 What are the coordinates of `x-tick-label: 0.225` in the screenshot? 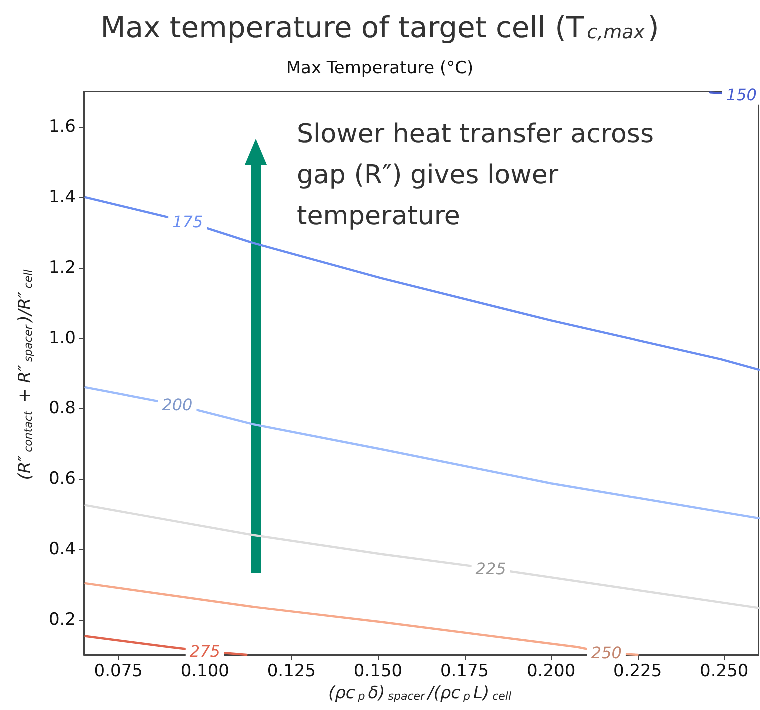 It's located at (638, 672).